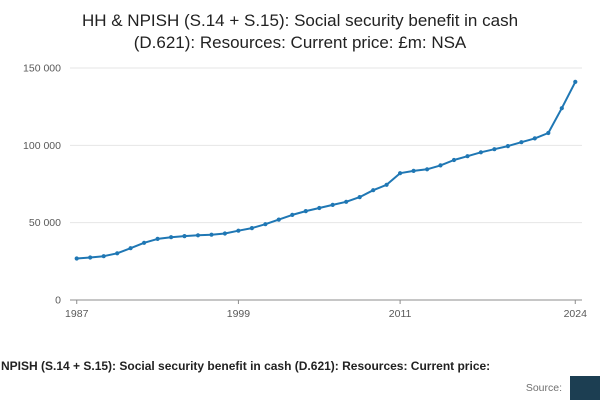 This screenshot has height=400, width=600. What do you see at coordinates (576, 314) in the screenshot?
I see `svg-text: 2024` at bounding box center [576, 314].